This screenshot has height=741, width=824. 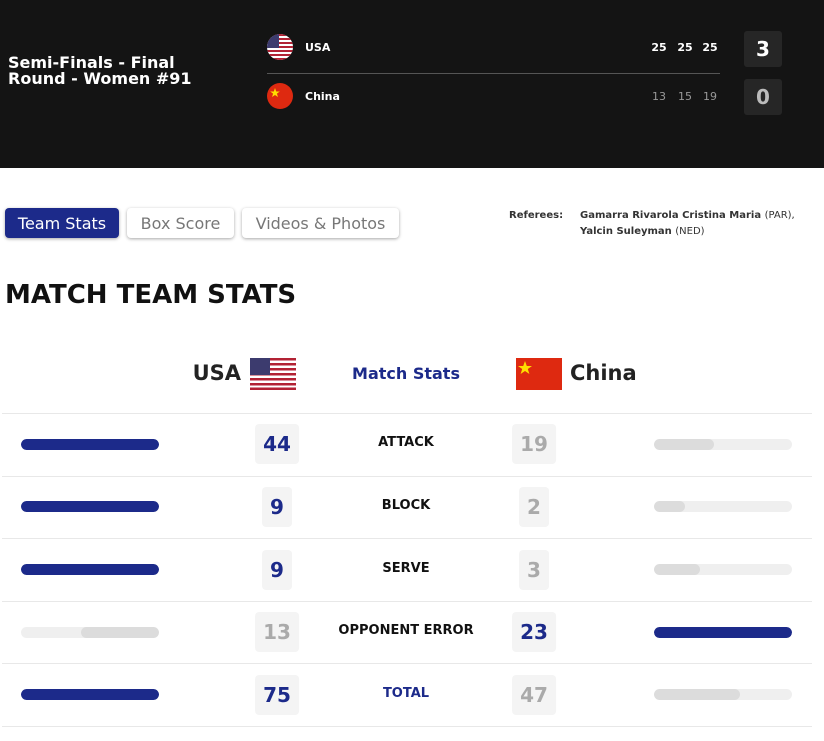 What do you see at coordinates (534, 506) in the screenshot?
I see `away-value: 2` at bounding box center [534, 506].